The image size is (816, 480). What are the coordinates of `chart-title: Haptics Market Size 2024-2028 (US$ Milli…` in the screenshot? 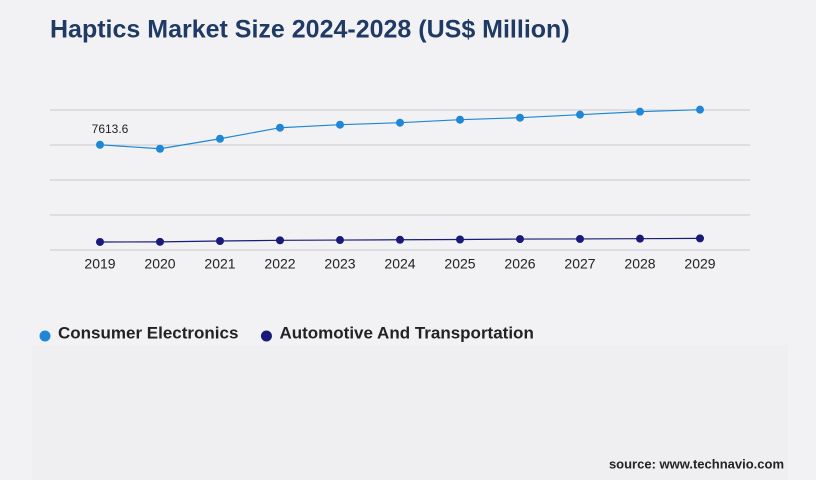 It's located at (310, 30).